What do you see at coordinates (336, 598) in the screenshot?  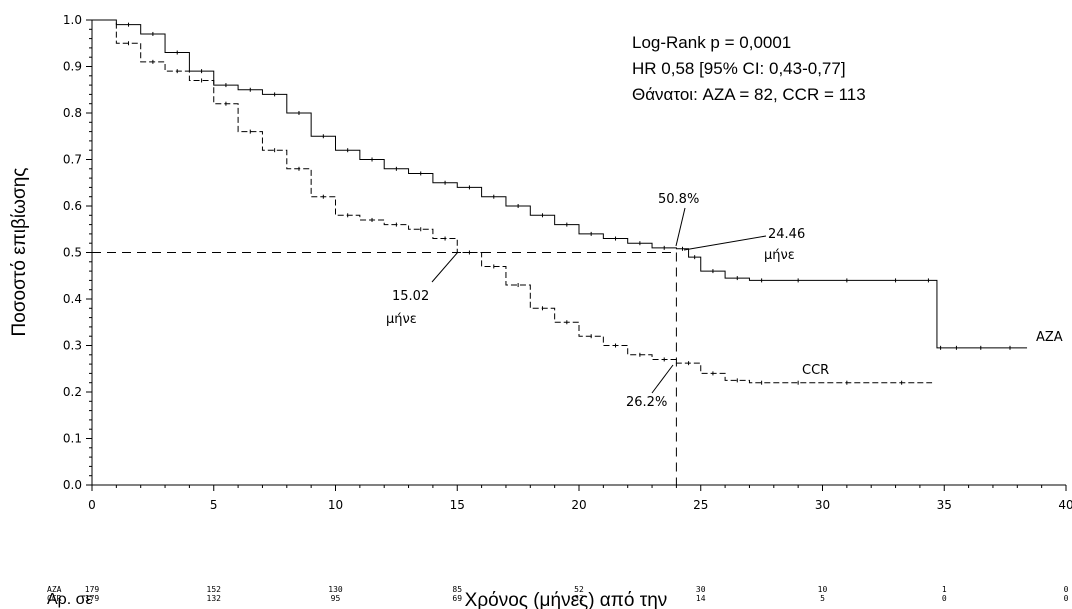 I see `at-risk-value: 95` at bounding box center [336, 598].